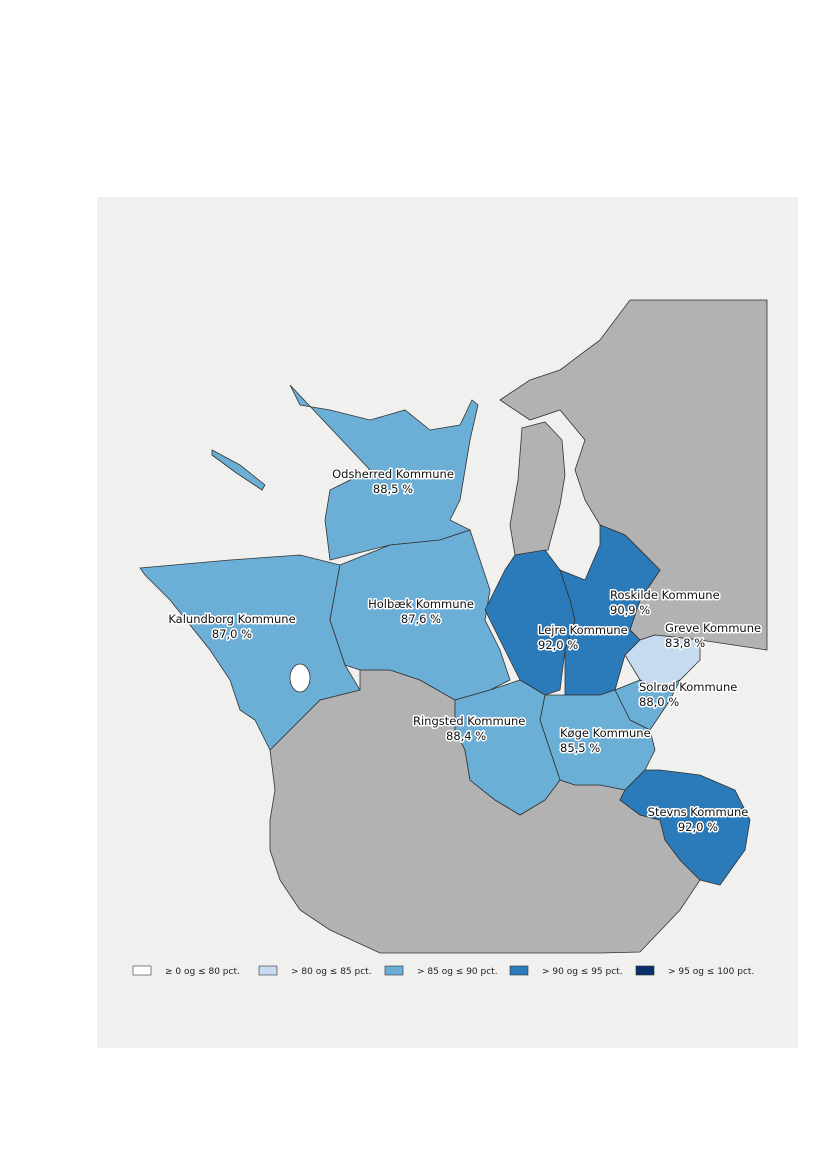  What do you see at coordinates (421, 604) in the screenshot?
I see `region-name: Holbæk Kommune` at bounding box center [421, 604].